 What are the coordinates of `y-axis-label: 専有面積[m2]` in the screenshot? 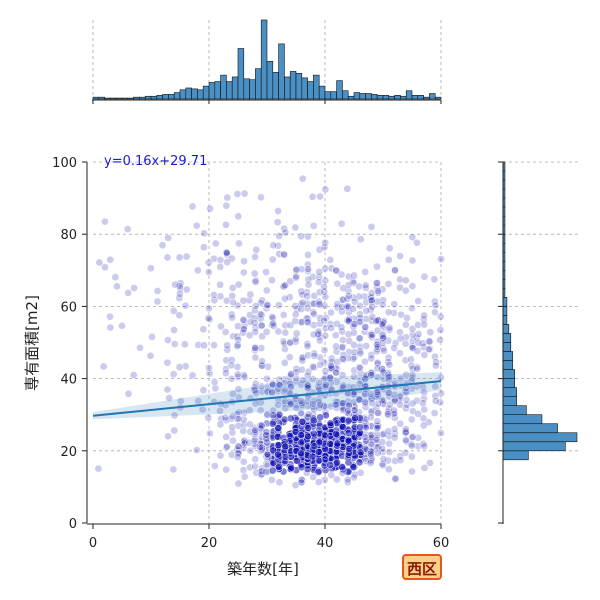 It's located at (32, 343).